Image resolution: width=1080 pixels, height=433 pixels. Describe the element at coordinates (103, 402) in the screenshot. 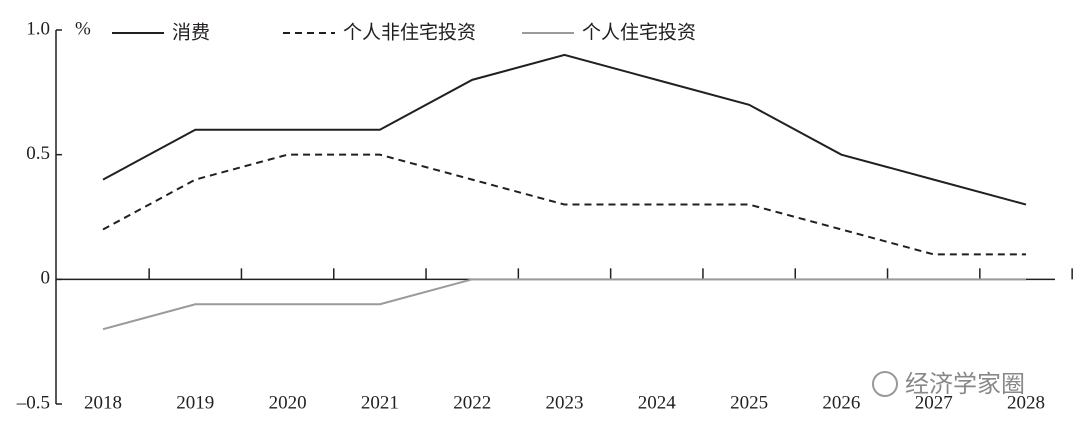

I see `x-tick-label: 2018` at that location.